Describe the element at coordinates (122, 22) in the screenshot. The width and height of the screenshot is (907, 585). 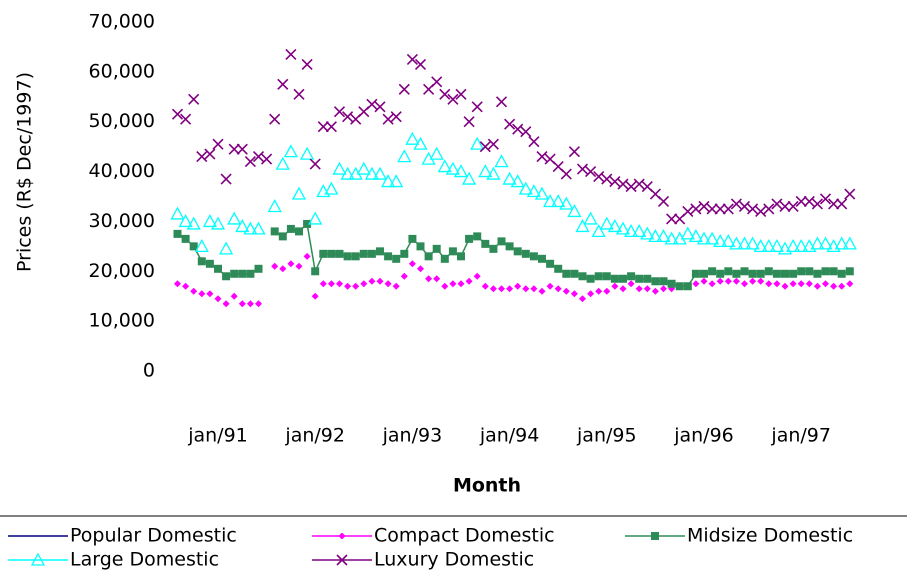
I see `y-tick-label: 70,000` at that location.